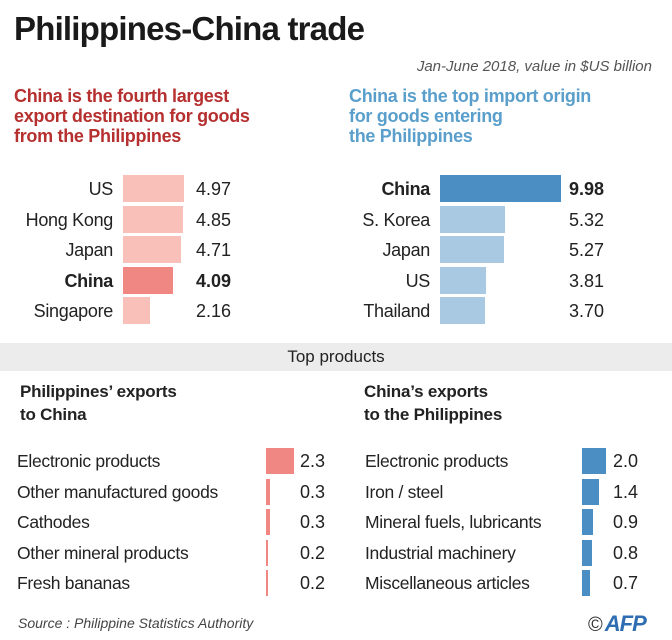  What do you see at coordinates (470, 96) in the screenshot?
I see `imports-heading-line: China is the top import origin` at bounding box center [470, 96].